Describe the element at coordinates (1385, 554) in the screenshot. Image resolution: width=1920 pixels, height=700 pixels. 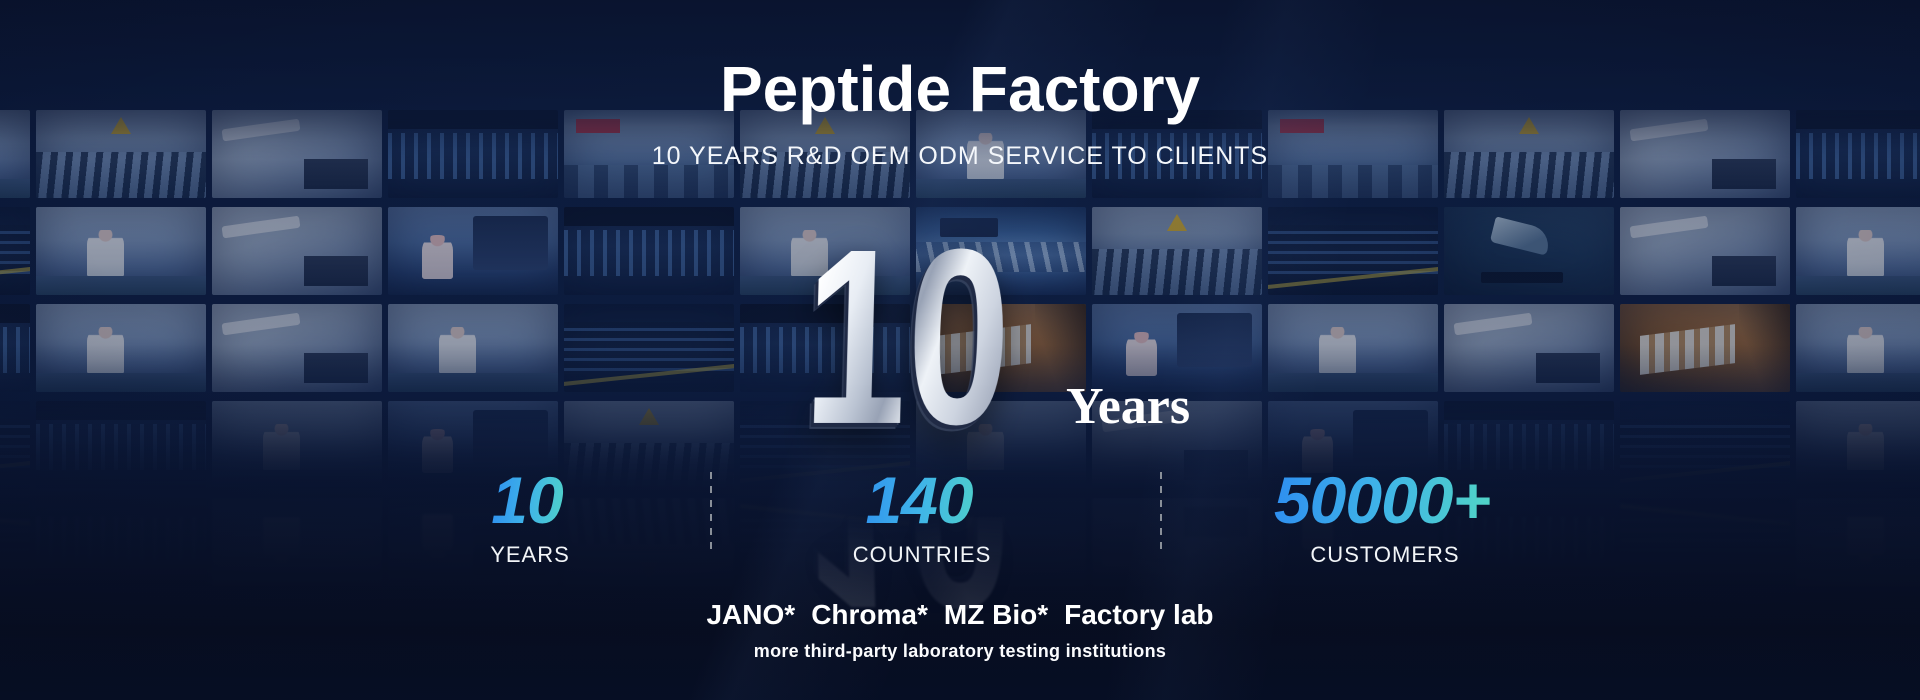
I see `stat-customers-label: CUSTOMERS` at that location.